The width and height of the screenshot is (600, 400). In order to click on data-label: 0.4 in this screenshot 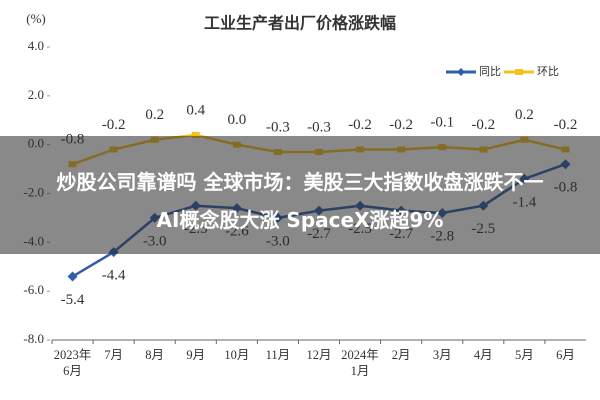, I will do `click(195, 110)`.